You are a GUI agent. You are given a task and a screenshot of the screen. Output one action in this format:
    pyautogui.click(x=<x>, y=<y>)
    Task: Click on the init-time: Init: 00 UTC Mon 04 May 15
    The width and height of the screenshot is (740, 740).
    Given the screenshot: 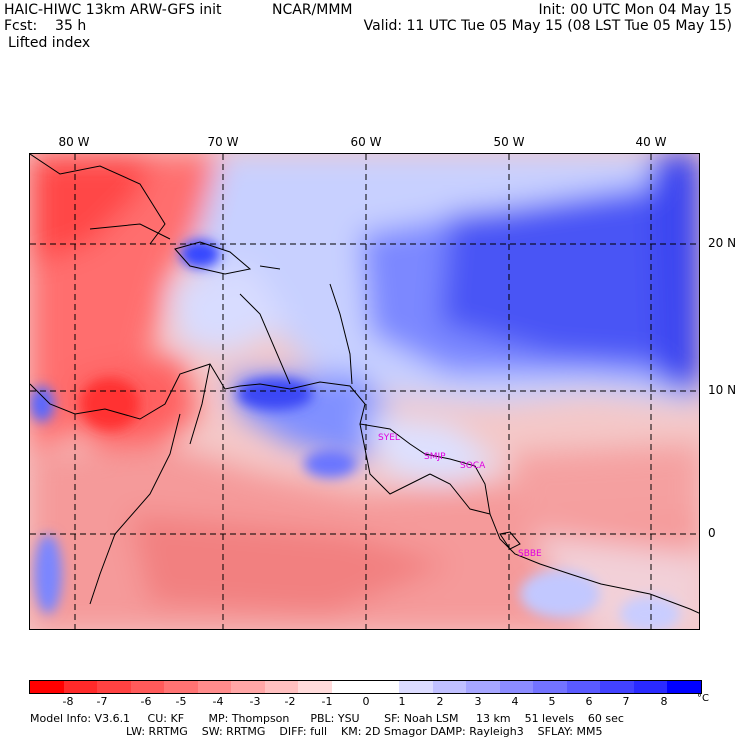 What is the action you would take?
    pyautogui.click(x=635, y=10)
    